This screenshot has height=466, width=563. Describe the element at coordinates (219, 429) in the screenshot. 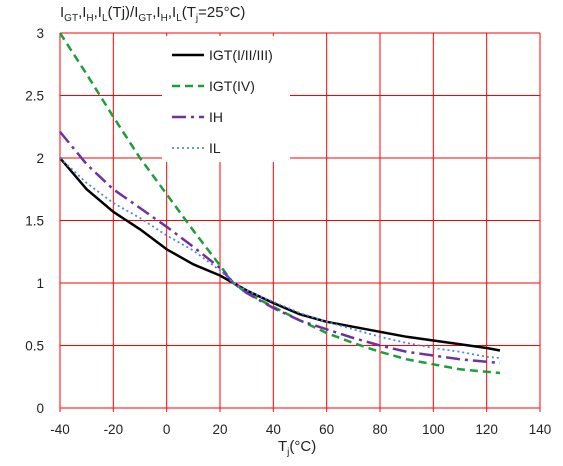

I see `x-tick-label: 20` at that location.